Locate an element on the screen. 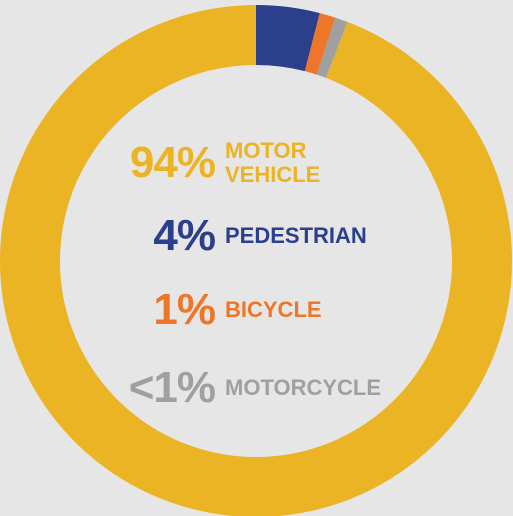  category-label: MOTORCYCLE is located at coordinates (303, 387).